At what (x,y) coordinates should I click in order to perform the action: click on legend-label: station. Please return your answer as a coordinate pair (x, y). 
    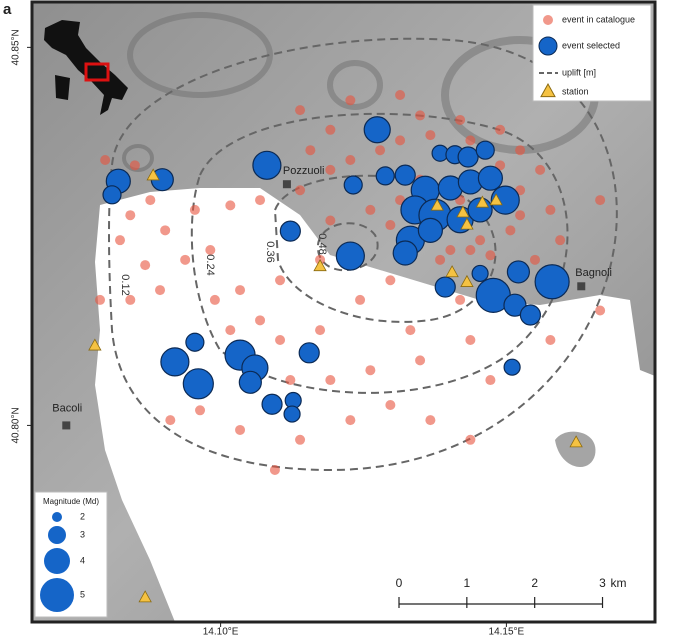
    Looking at the image, I should click on (575, 91).